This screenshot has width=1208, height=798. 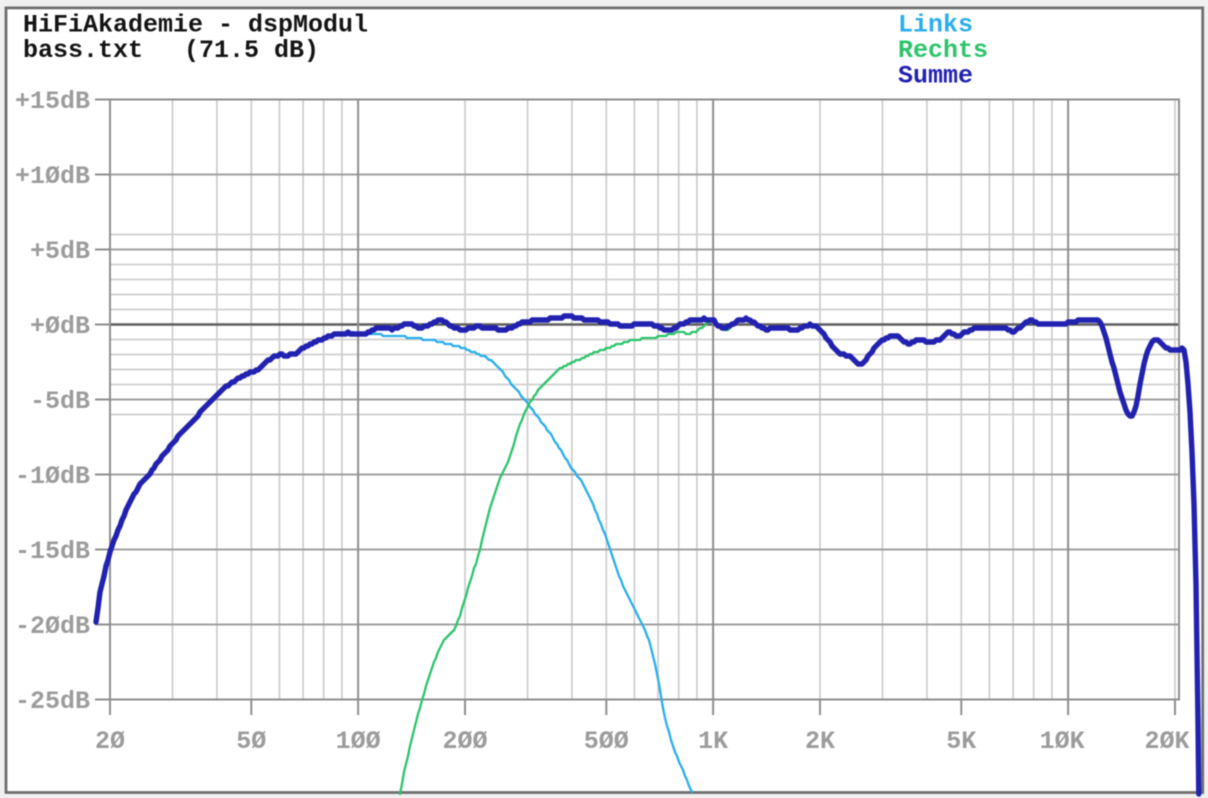 What do you see at coordinates (52, 551) in the screenshot?
I see `svg-text: -15dB` at bounding box center [52, 551].